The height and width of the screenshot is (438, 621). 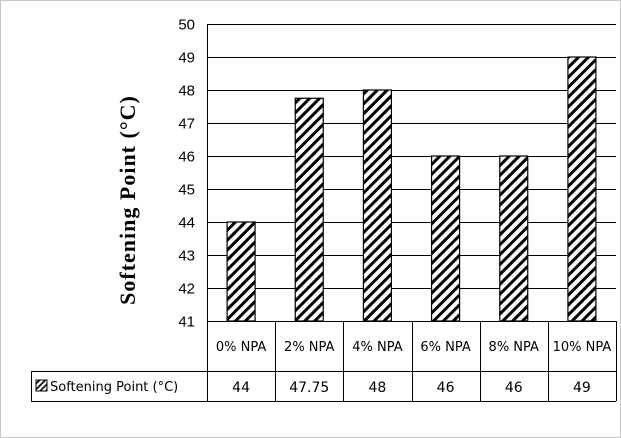 I want to click on bar-2-npa, so click(x=309, y=209).